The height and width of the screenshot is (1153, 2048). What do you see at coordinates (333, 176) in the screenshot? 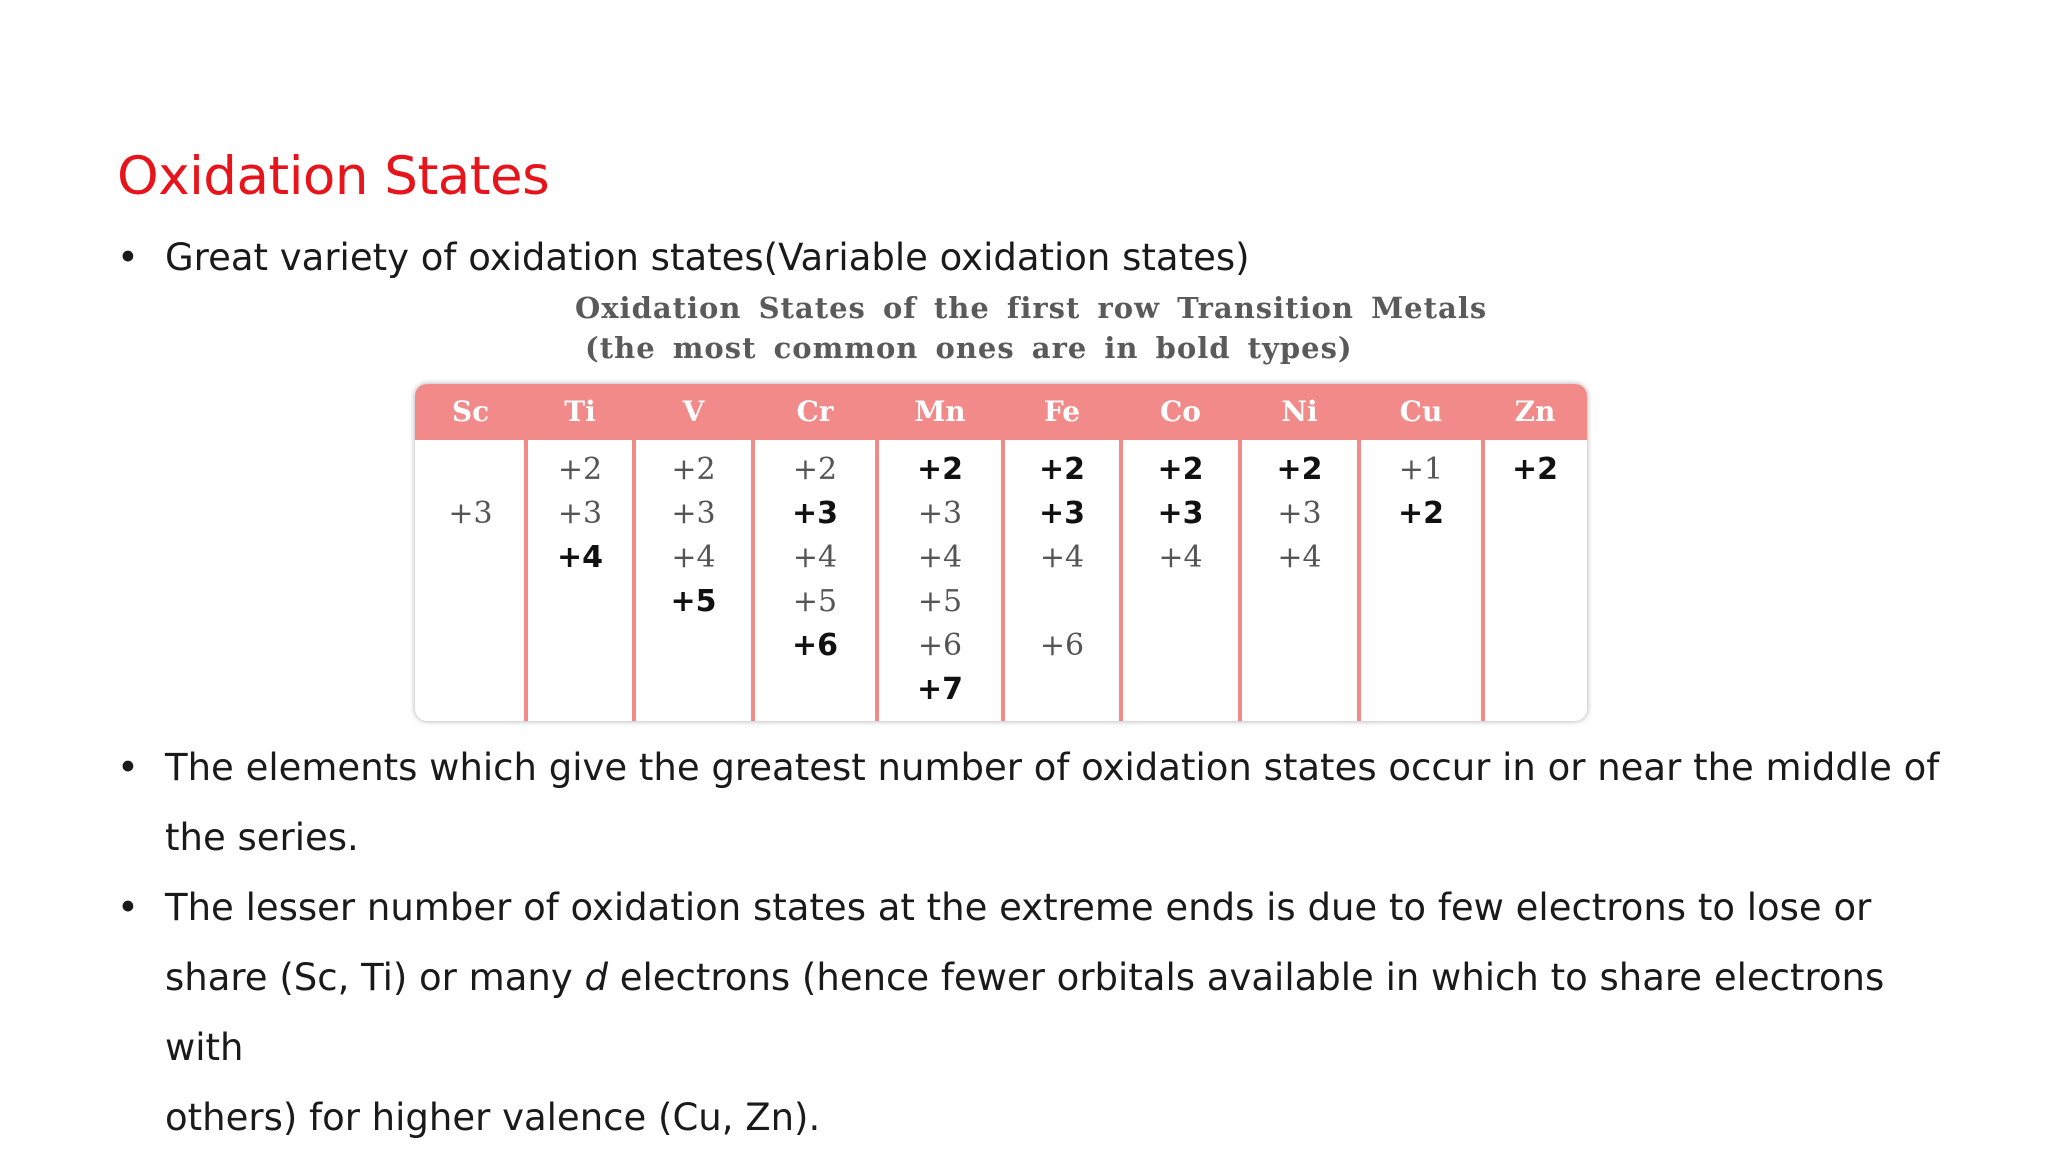
I see `slide-title: Oxidation States` at bounding box center [333, 176].